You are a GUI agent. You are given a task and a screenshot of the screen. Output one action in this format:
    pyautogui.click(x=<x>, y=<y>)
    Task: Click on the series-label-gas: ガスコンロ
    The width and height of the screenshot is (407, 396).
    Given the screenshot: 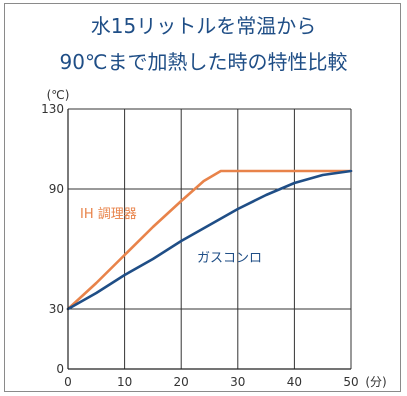 What is the action you would take?
    pyautogui.click(x=229, y=258)
    